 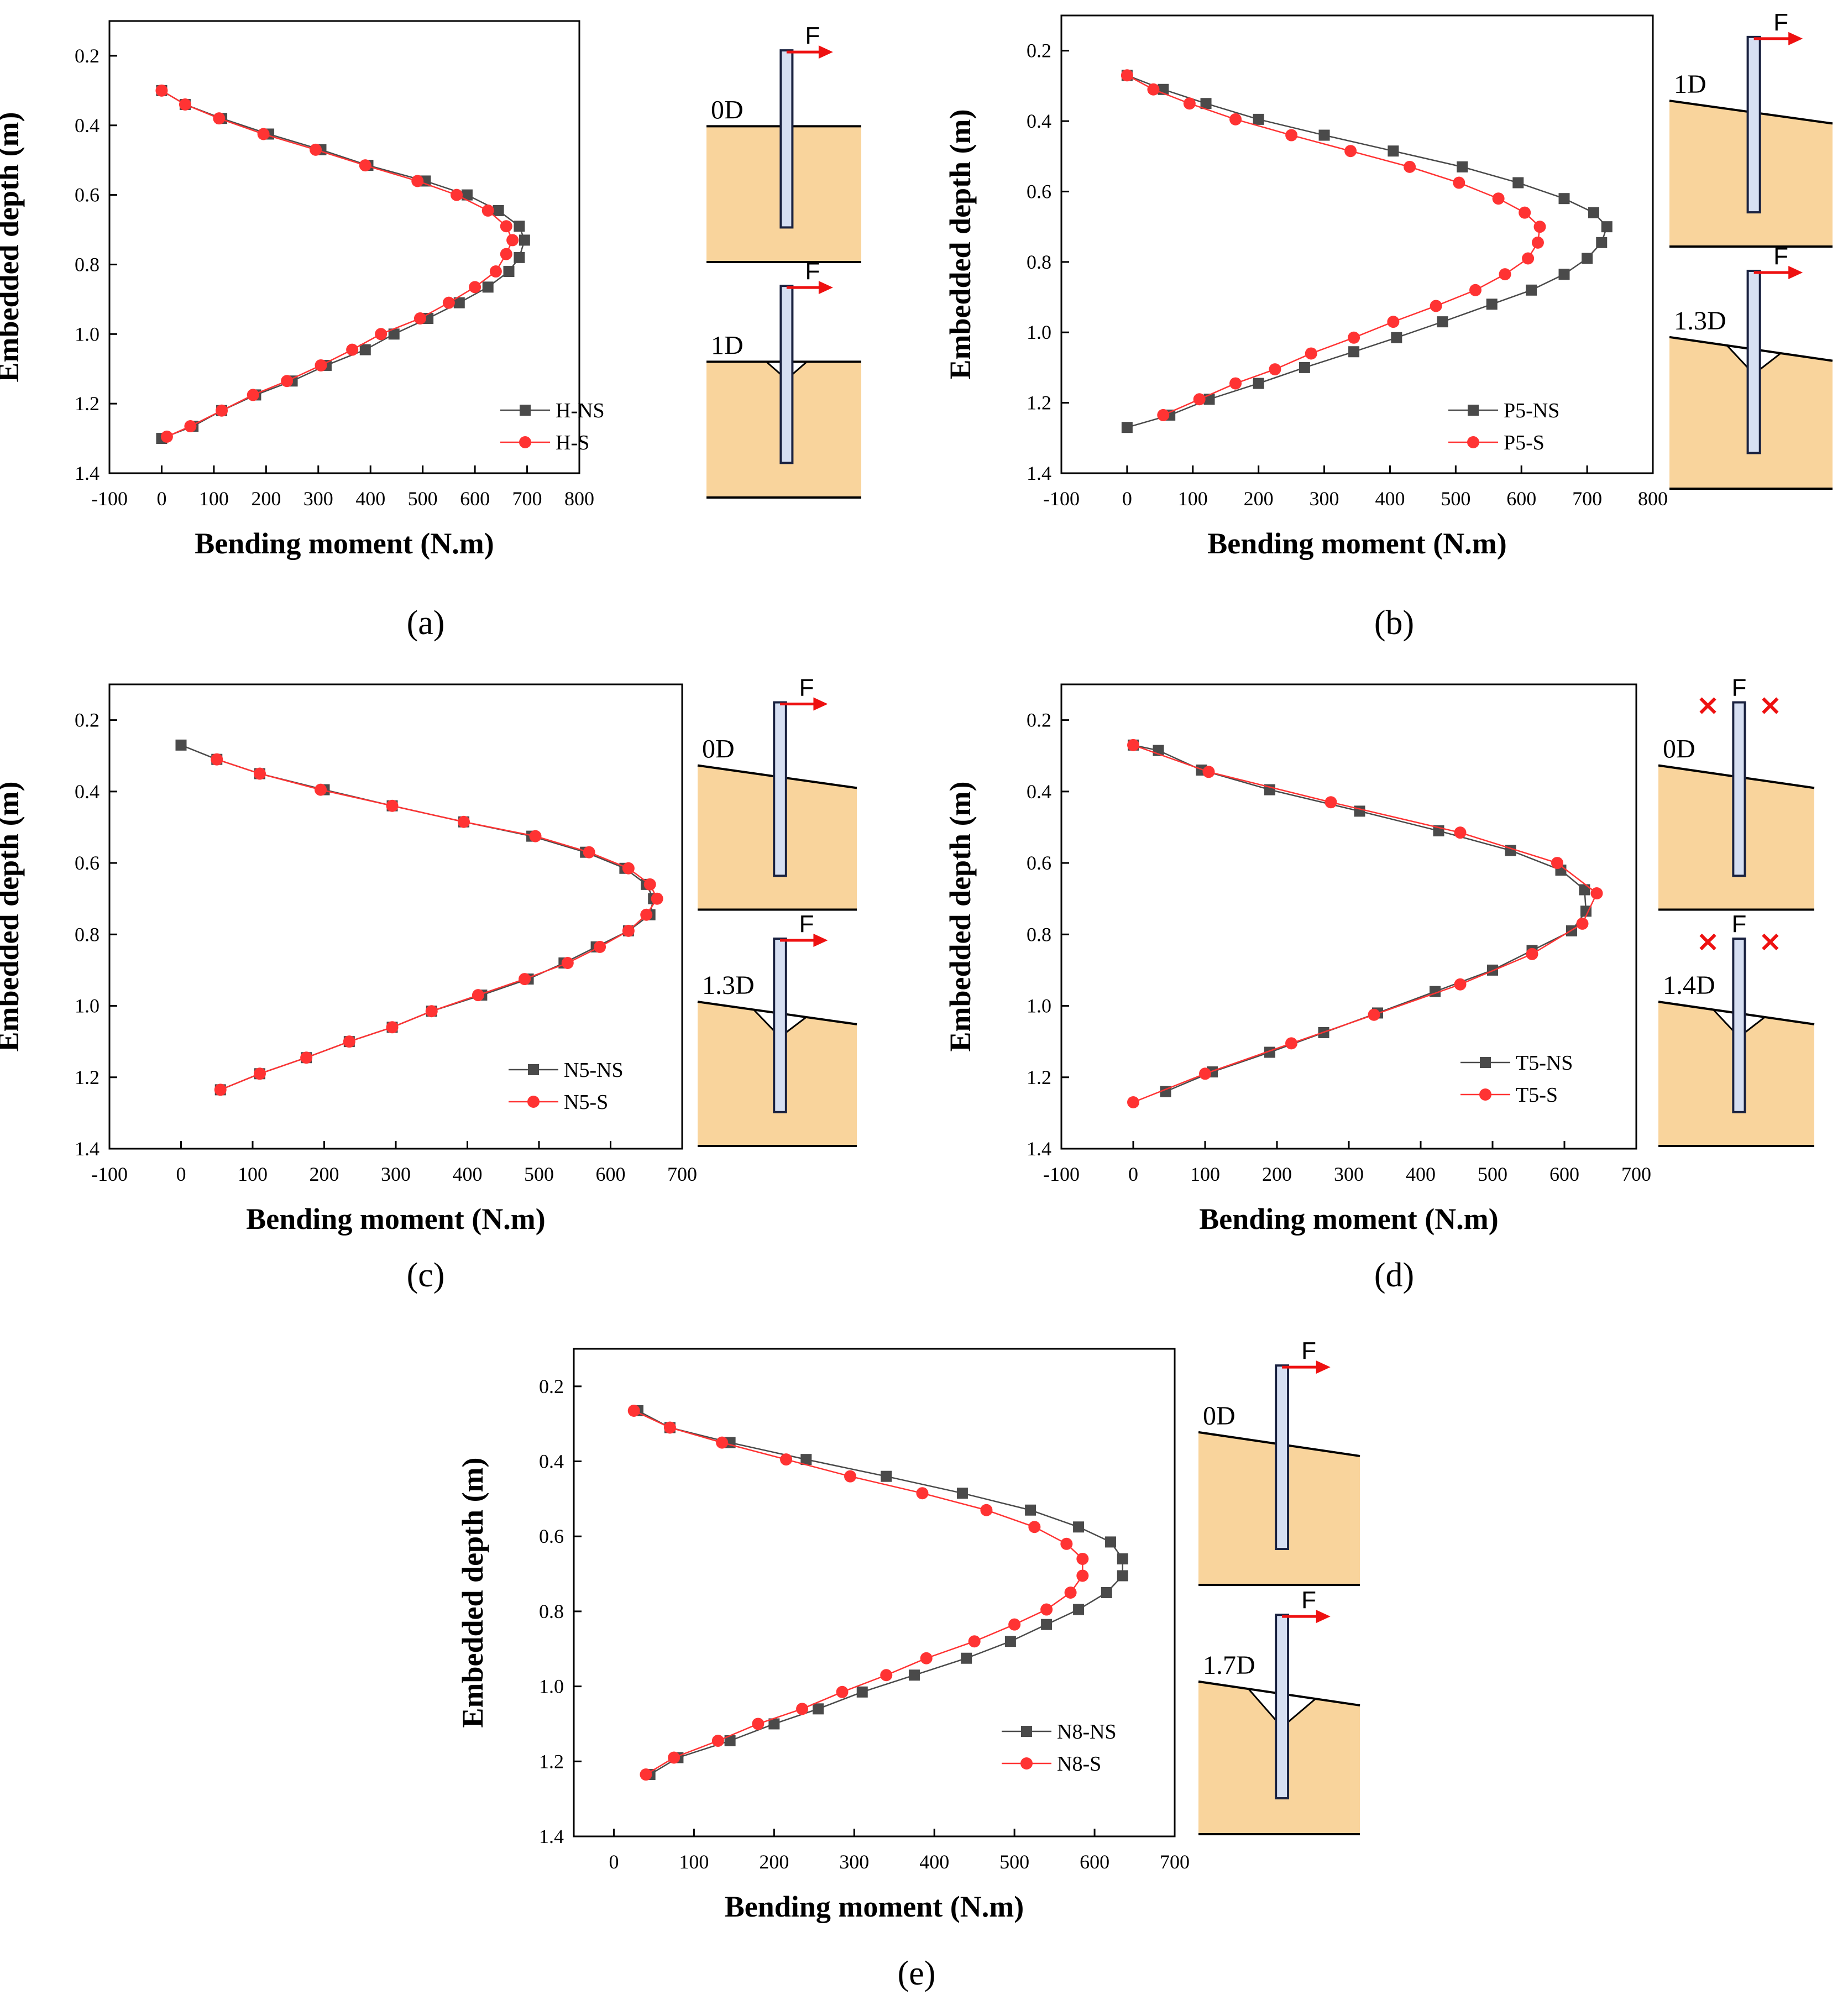 What do you see at coordinates (1537, 1095) in the screenshot?
I see `legend-label: T5-S` at bounding box center [1537, 1095].